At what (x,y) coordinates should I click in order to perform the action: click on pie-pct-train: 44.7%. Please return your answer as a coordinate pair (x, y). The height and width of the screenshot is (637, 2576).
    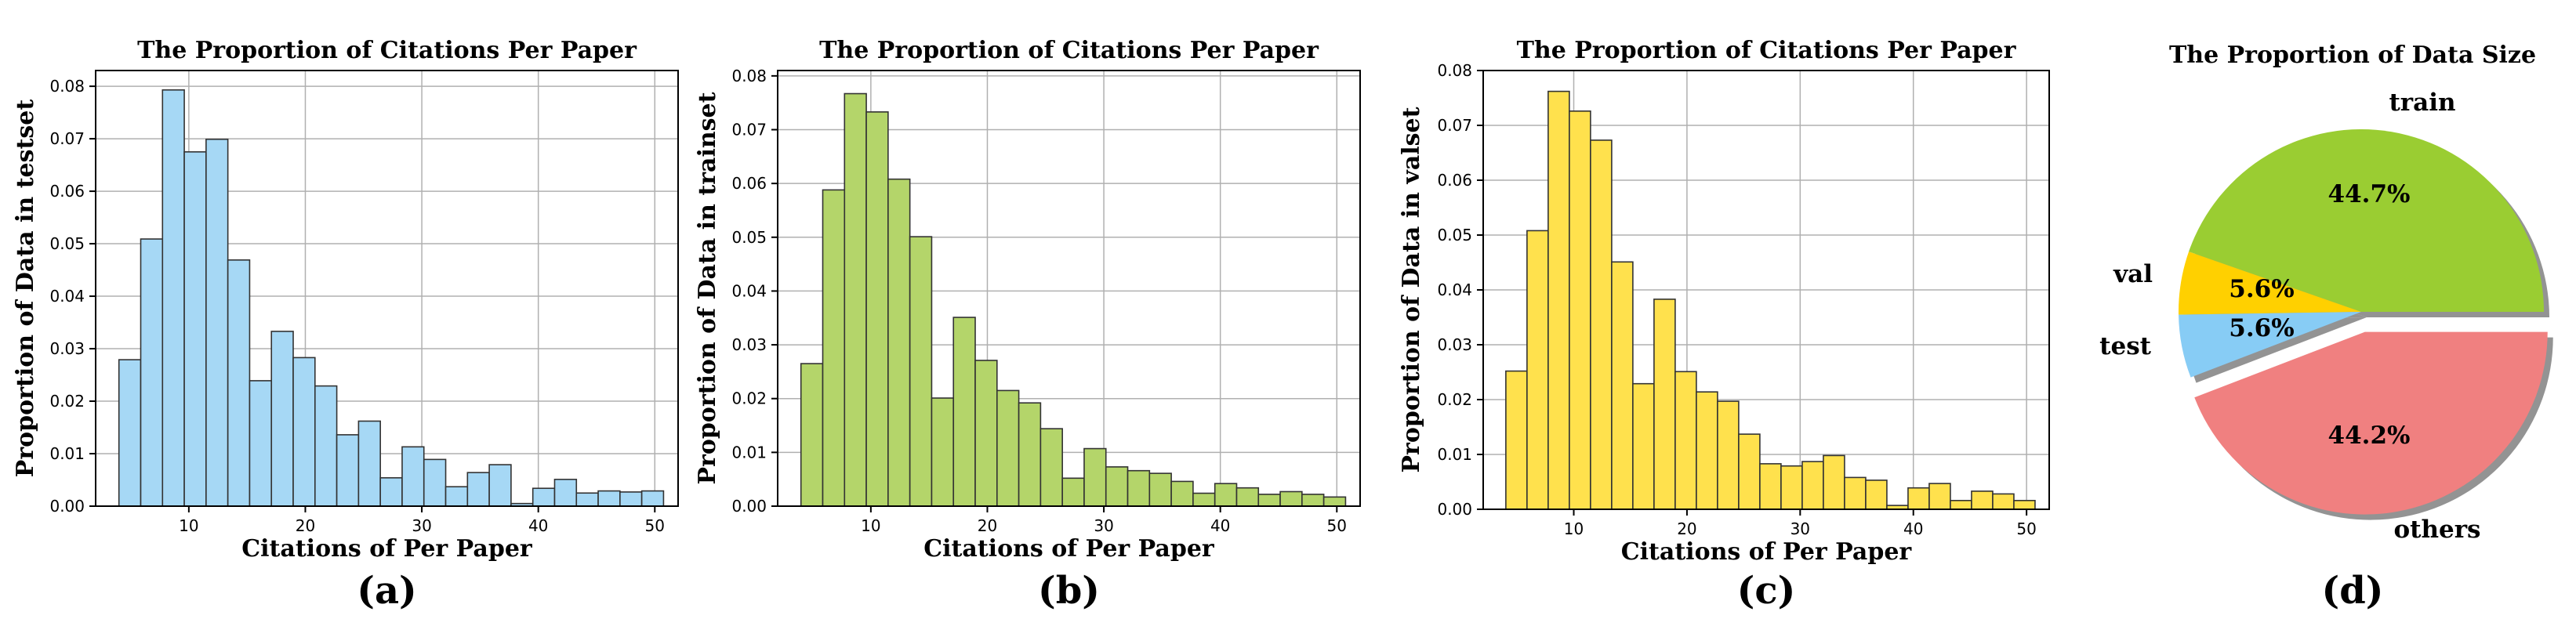
    Looking at the image, I should click on (2370, 194).